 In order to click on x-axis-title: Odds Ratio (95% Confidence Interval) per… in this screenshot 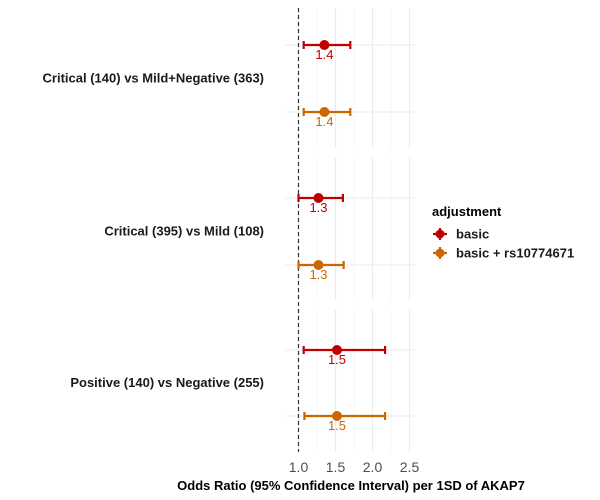, I will do `click(351, 485)`.